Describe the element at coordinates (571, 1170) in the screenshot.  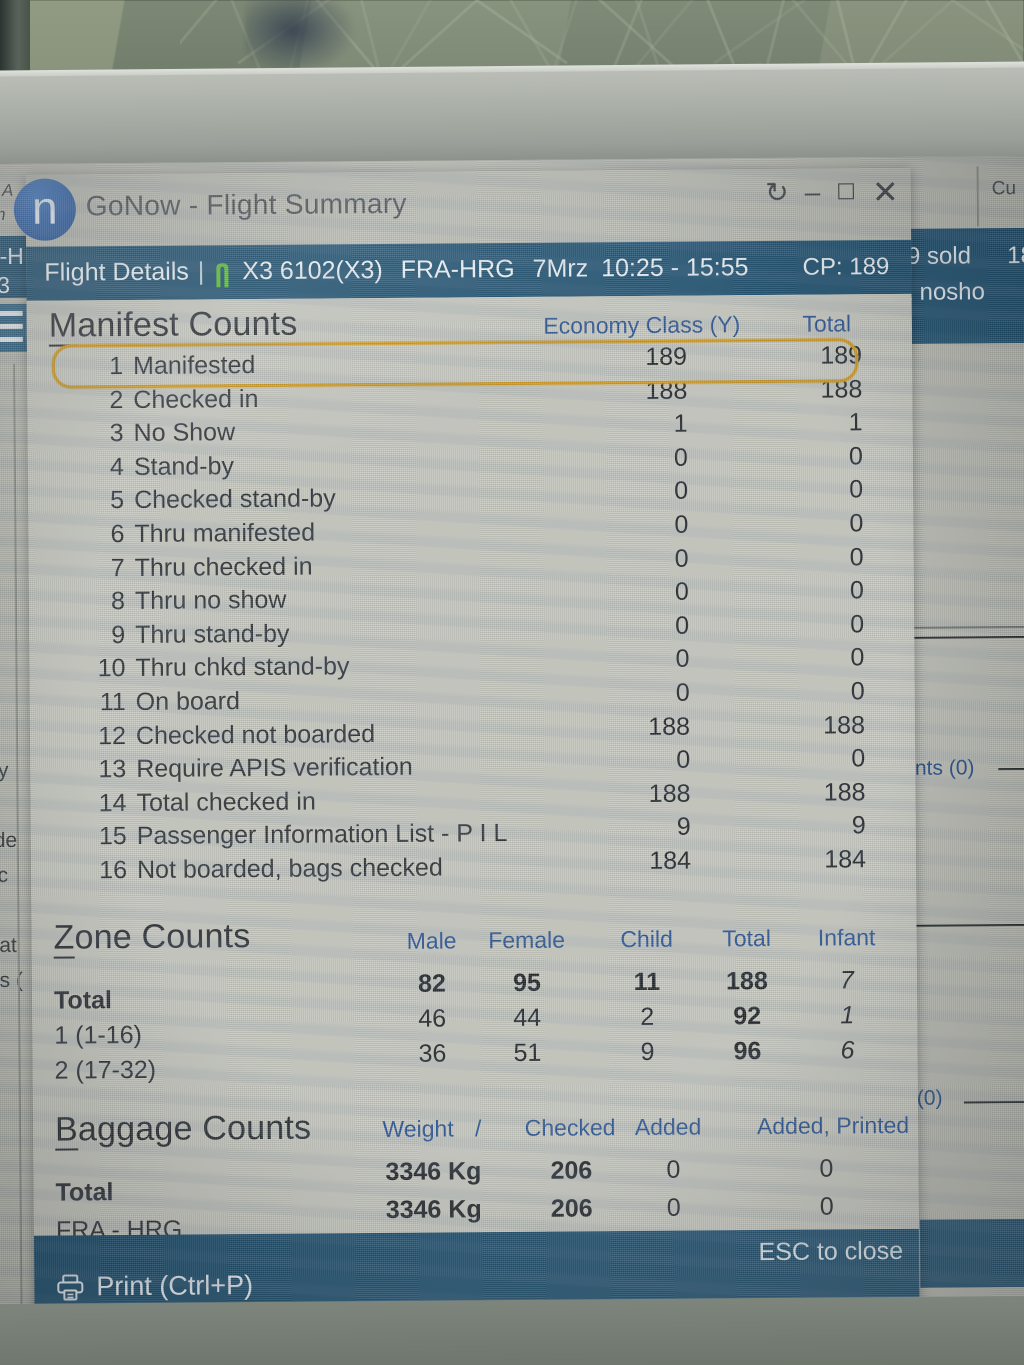
I see `baggage-row-checked: 206` at that location.